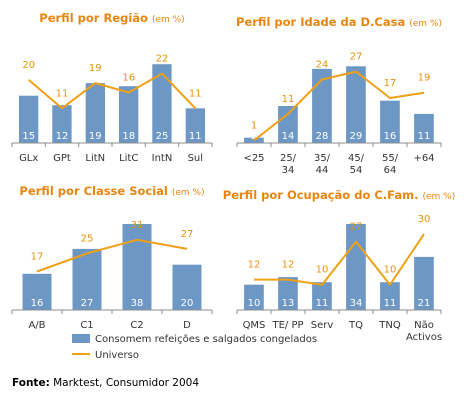  What do you see at coordinates (81, 338) in the screenshot?
I see `legend-bar-swatch` at bounding box center [81, 338].